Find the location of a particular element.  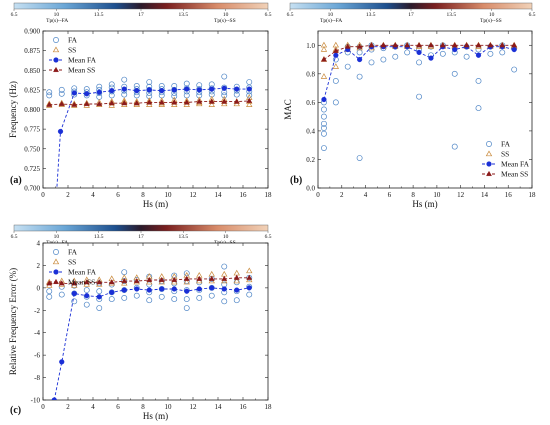

y-tick-label: 0.775 is located at coordinates (32, 130).